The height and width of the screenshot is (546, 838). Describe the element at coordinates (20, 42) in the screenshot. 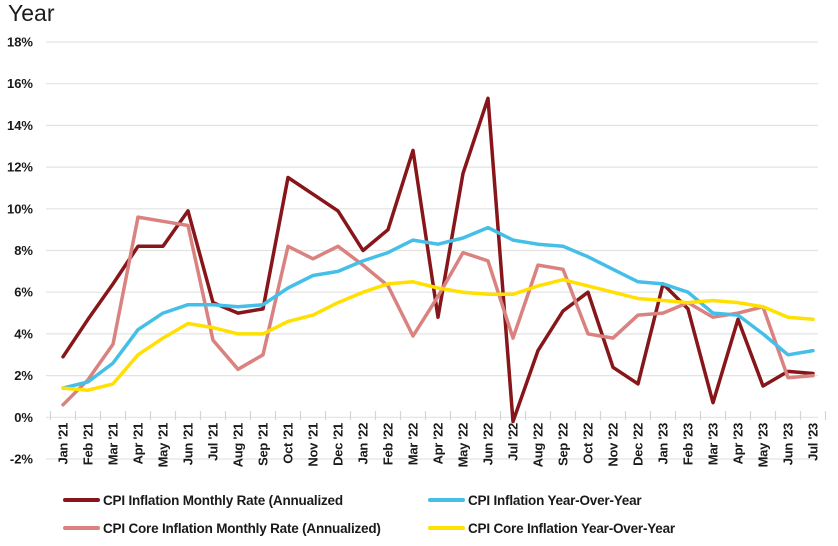

I see `y-axis-label: 18%` at that location.